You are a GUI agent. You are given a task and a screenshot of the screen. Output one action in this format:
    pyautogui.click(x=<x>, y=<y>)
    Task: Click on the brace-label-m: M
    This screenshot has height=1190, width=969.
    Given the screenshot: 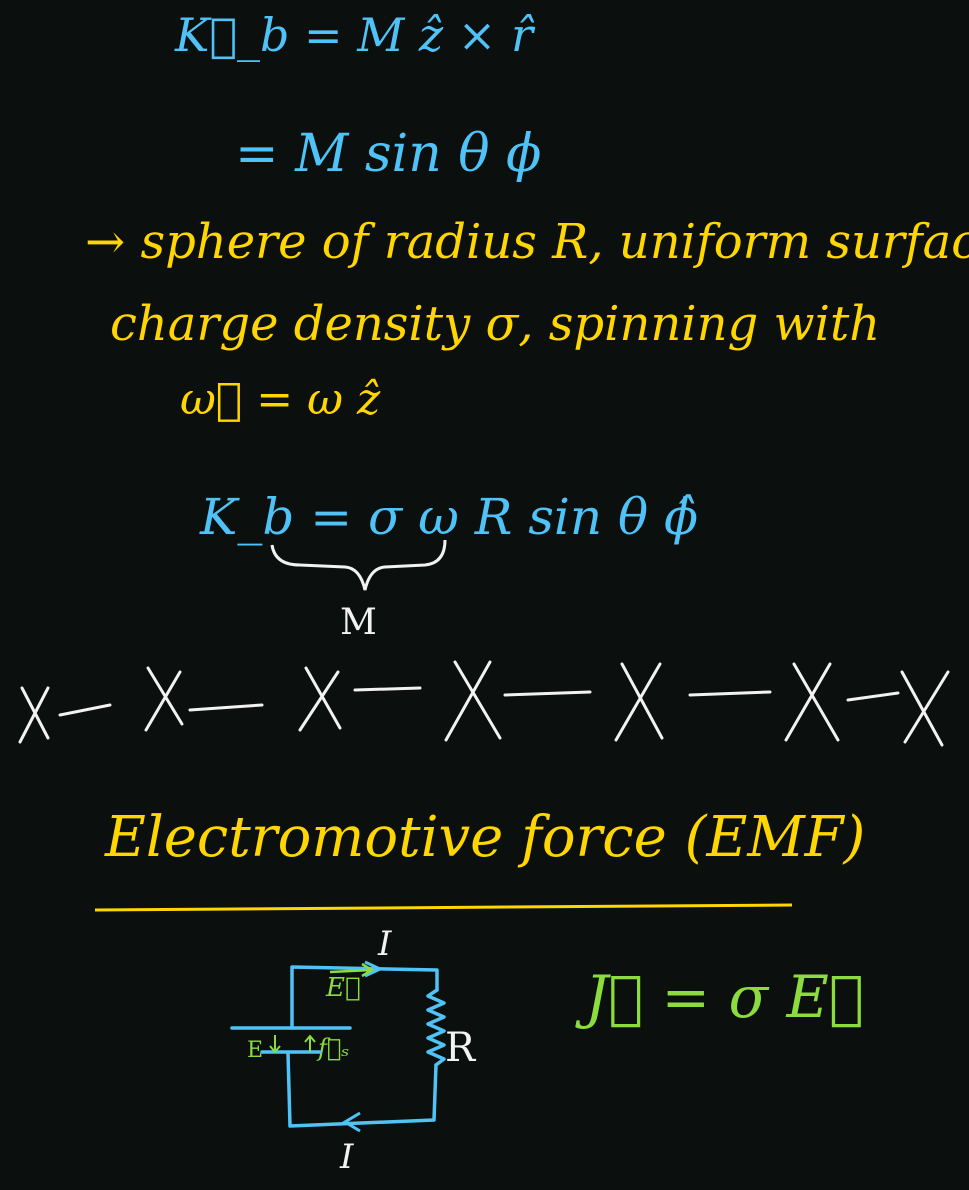 What is the action you would take?
    pyautogui.click(x=358, y=622)
    